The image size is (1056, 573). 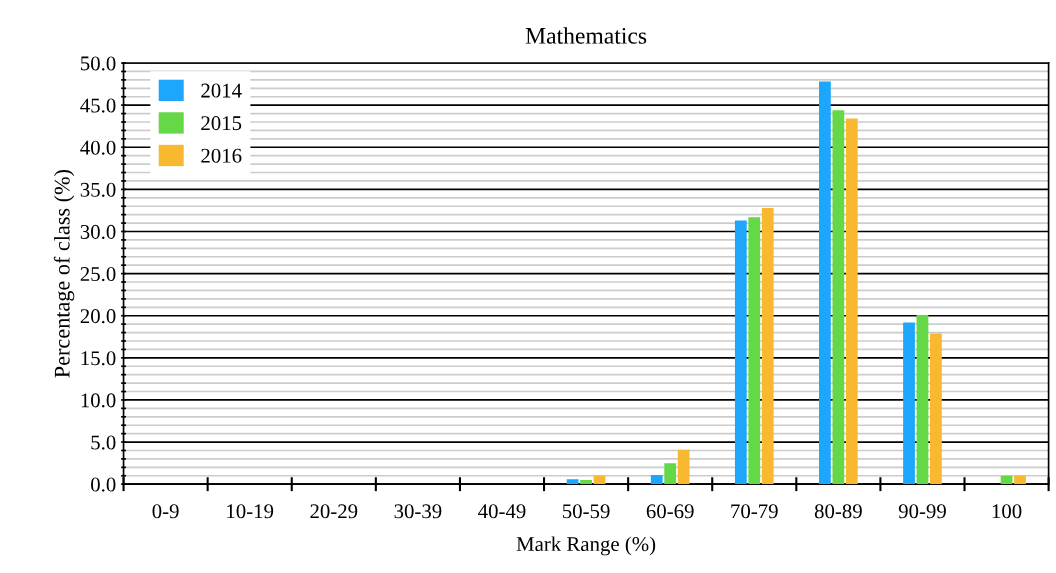 I want to click on x-tick-label: 70-79, so click(x=754, y=511).